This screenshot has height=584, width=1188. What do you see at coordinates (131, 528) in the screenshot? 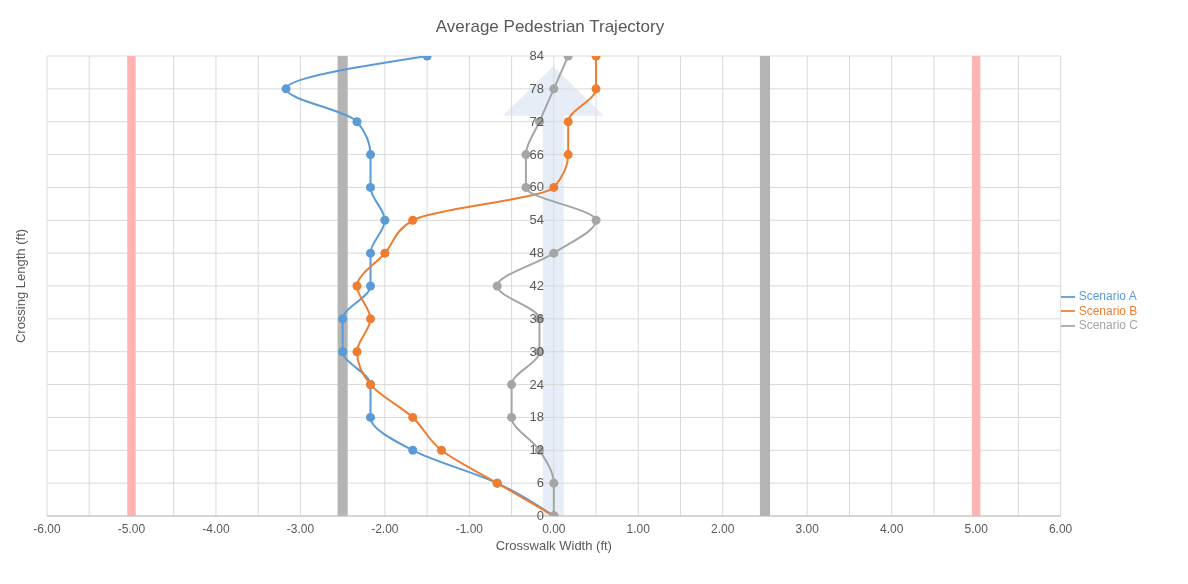
I see `x-tick-label: -5.00` at bounding box center [131, 528].